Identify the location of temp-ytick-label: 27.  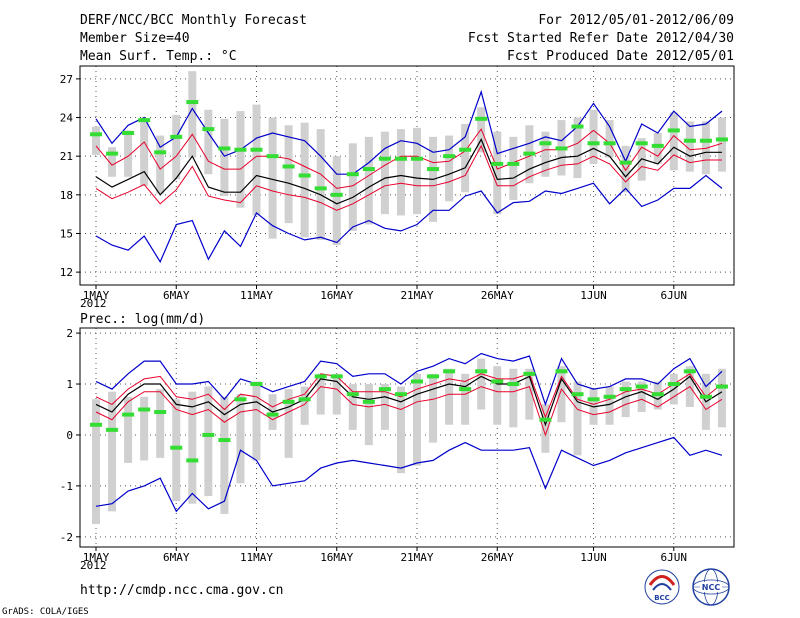
(66, 79).